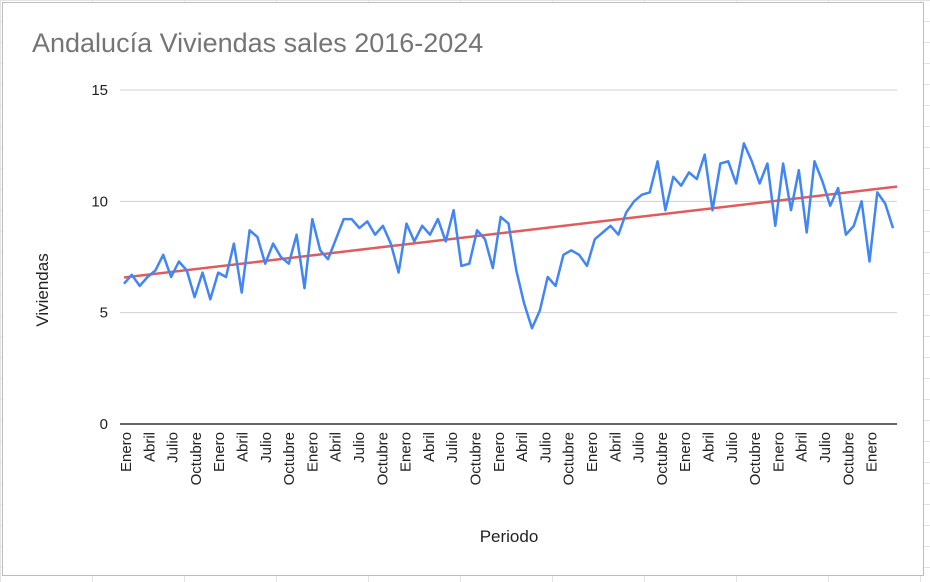  I want to click on chart-title: Andalucía Viviendas sales 2016-2024, so click(258, 43).